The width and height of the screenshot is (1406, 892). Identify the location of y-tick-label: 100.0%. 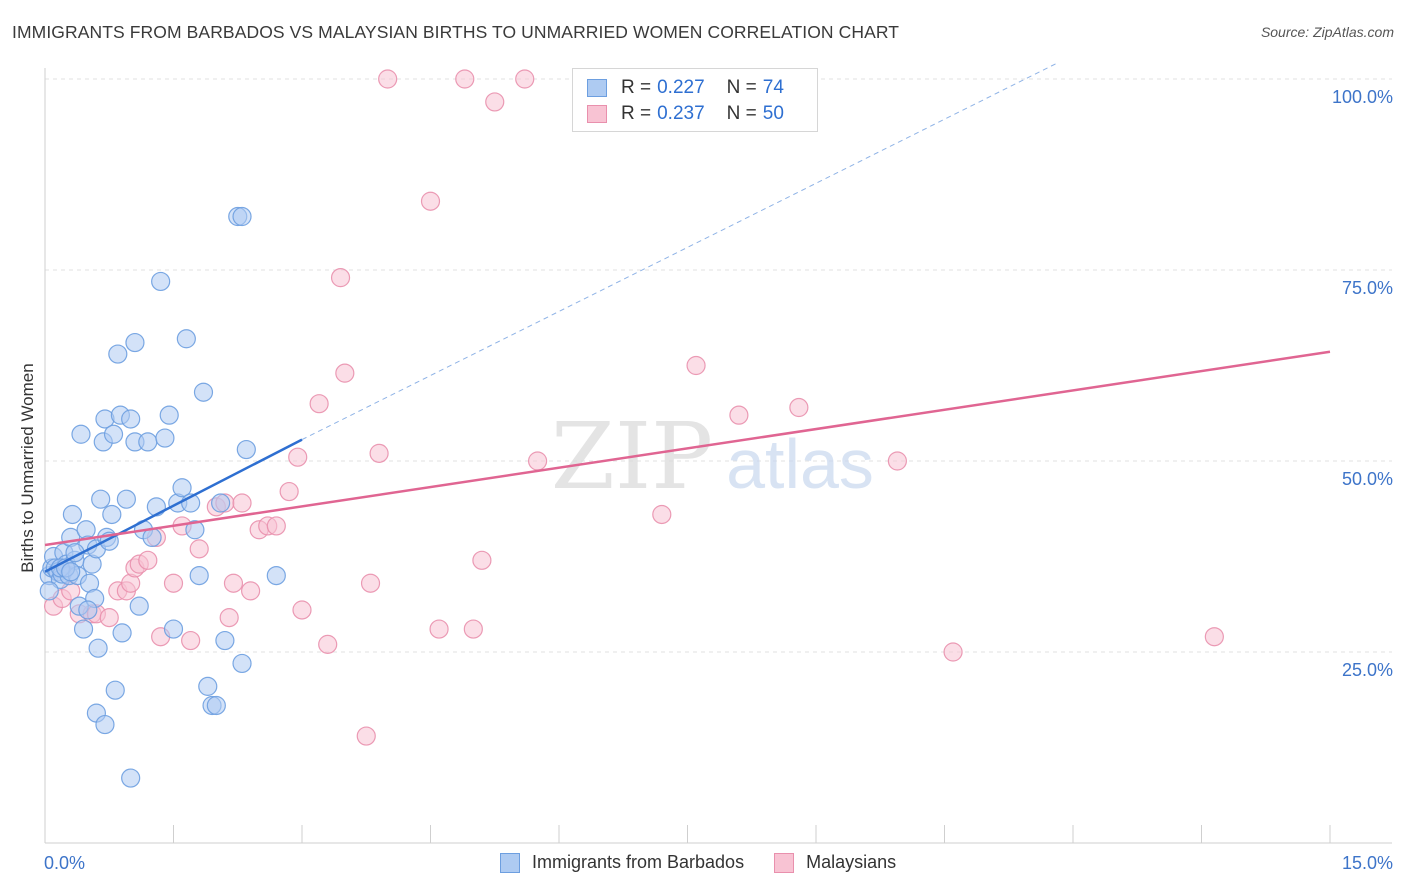
(1362, 97).